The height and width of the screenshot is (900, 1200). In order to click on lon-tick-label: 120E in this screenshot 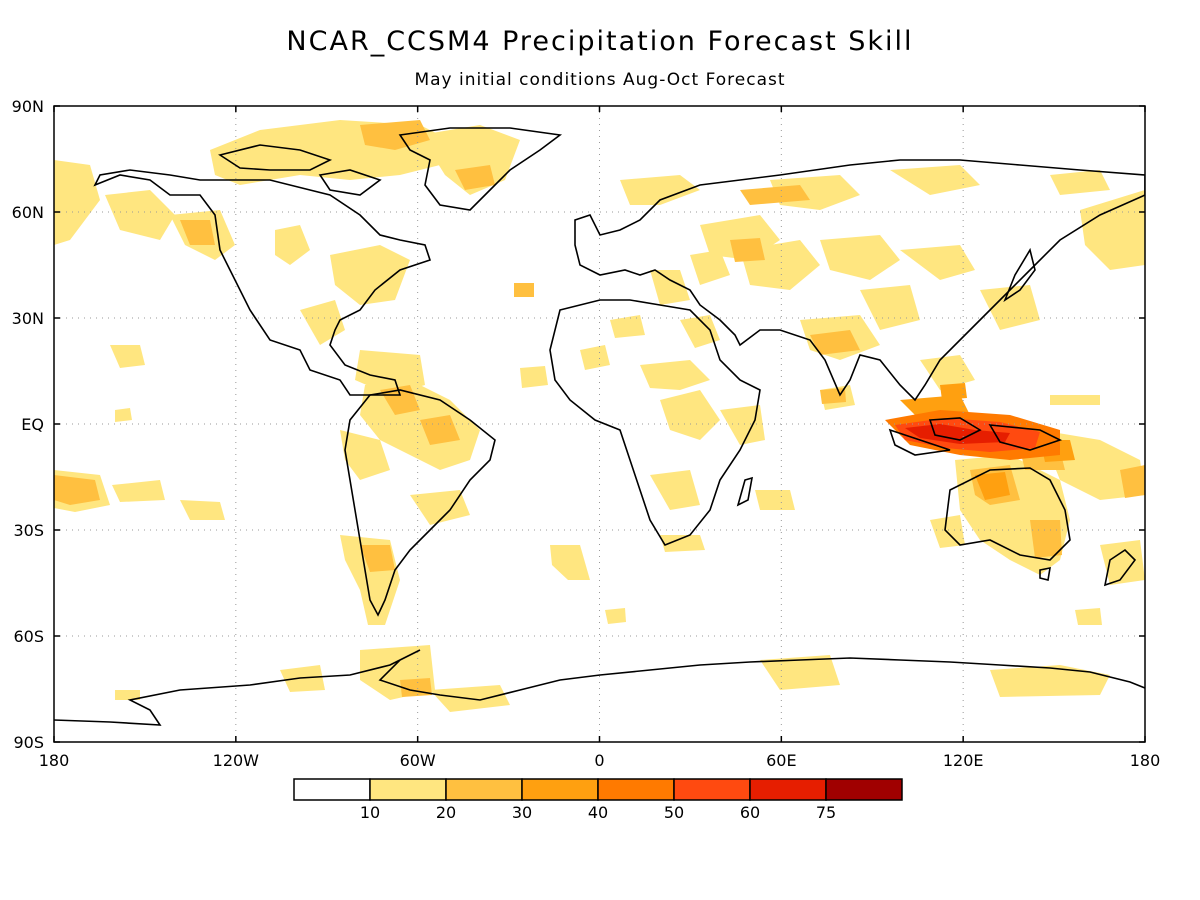, I will do `click(963, 760)`.